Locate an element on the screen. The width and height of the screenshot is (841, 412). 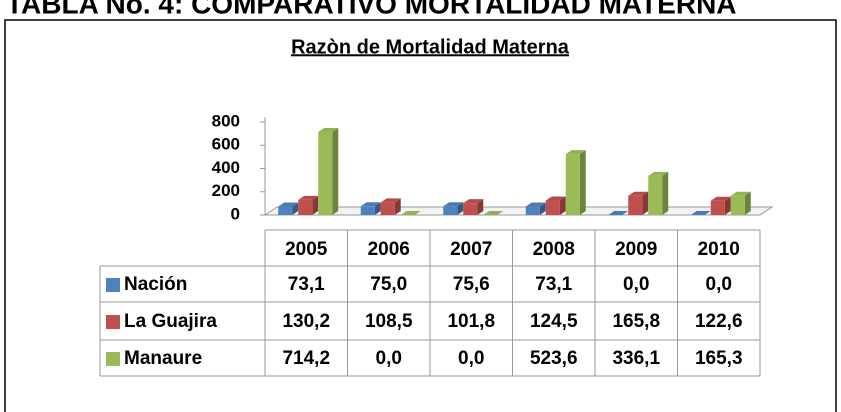
data-label: 122,6 is located at coordinates (719, 321).